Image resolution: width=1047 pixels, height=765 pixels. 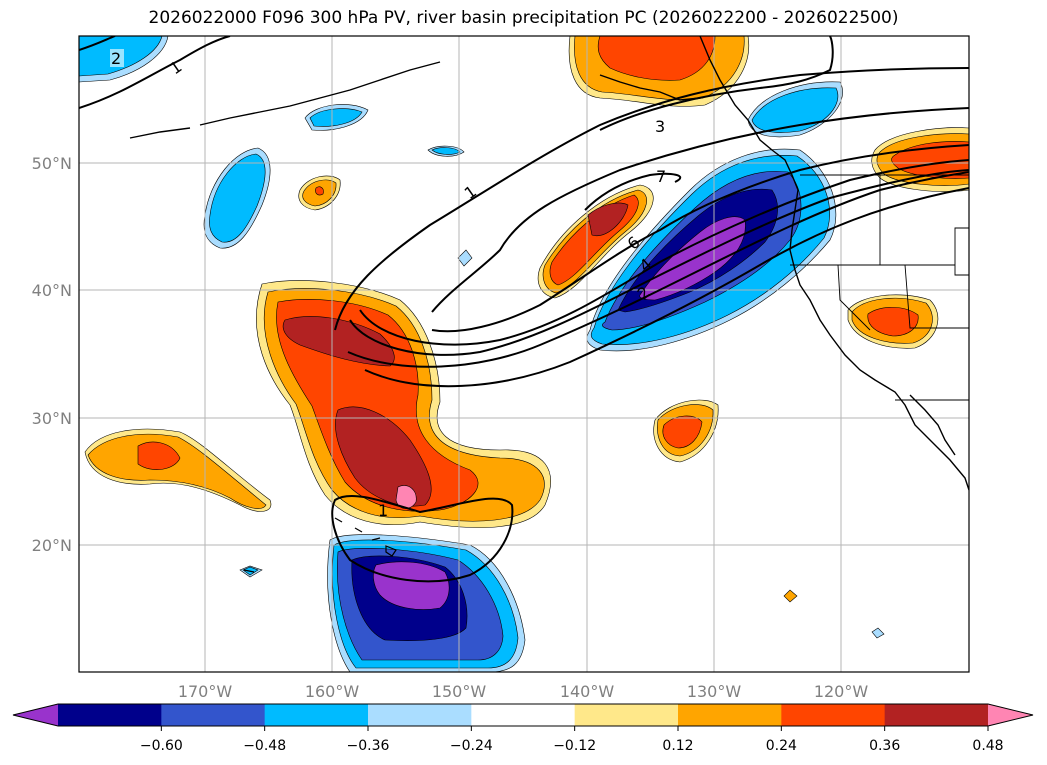 I want to click on lon-tick-labels: 170°W 160°W 150°W 140°W 130°W 120°W, so click(x=523, y=691).